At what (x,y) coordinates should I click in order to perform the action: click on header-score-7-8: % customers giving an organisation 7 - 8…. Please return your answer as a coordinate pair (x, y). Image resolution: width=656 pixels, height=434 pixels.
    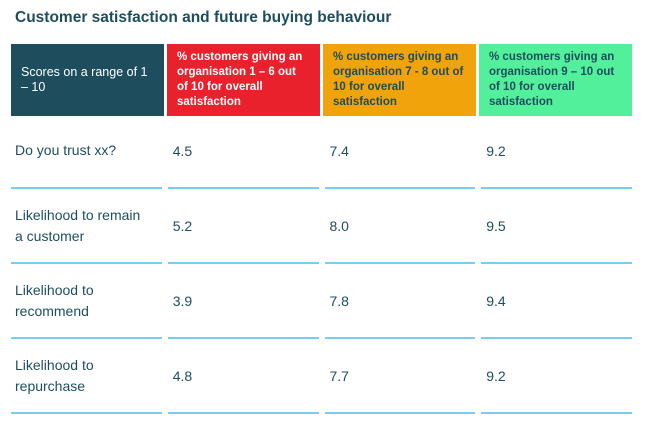
    Looking at the image, I should click on (399, 80).